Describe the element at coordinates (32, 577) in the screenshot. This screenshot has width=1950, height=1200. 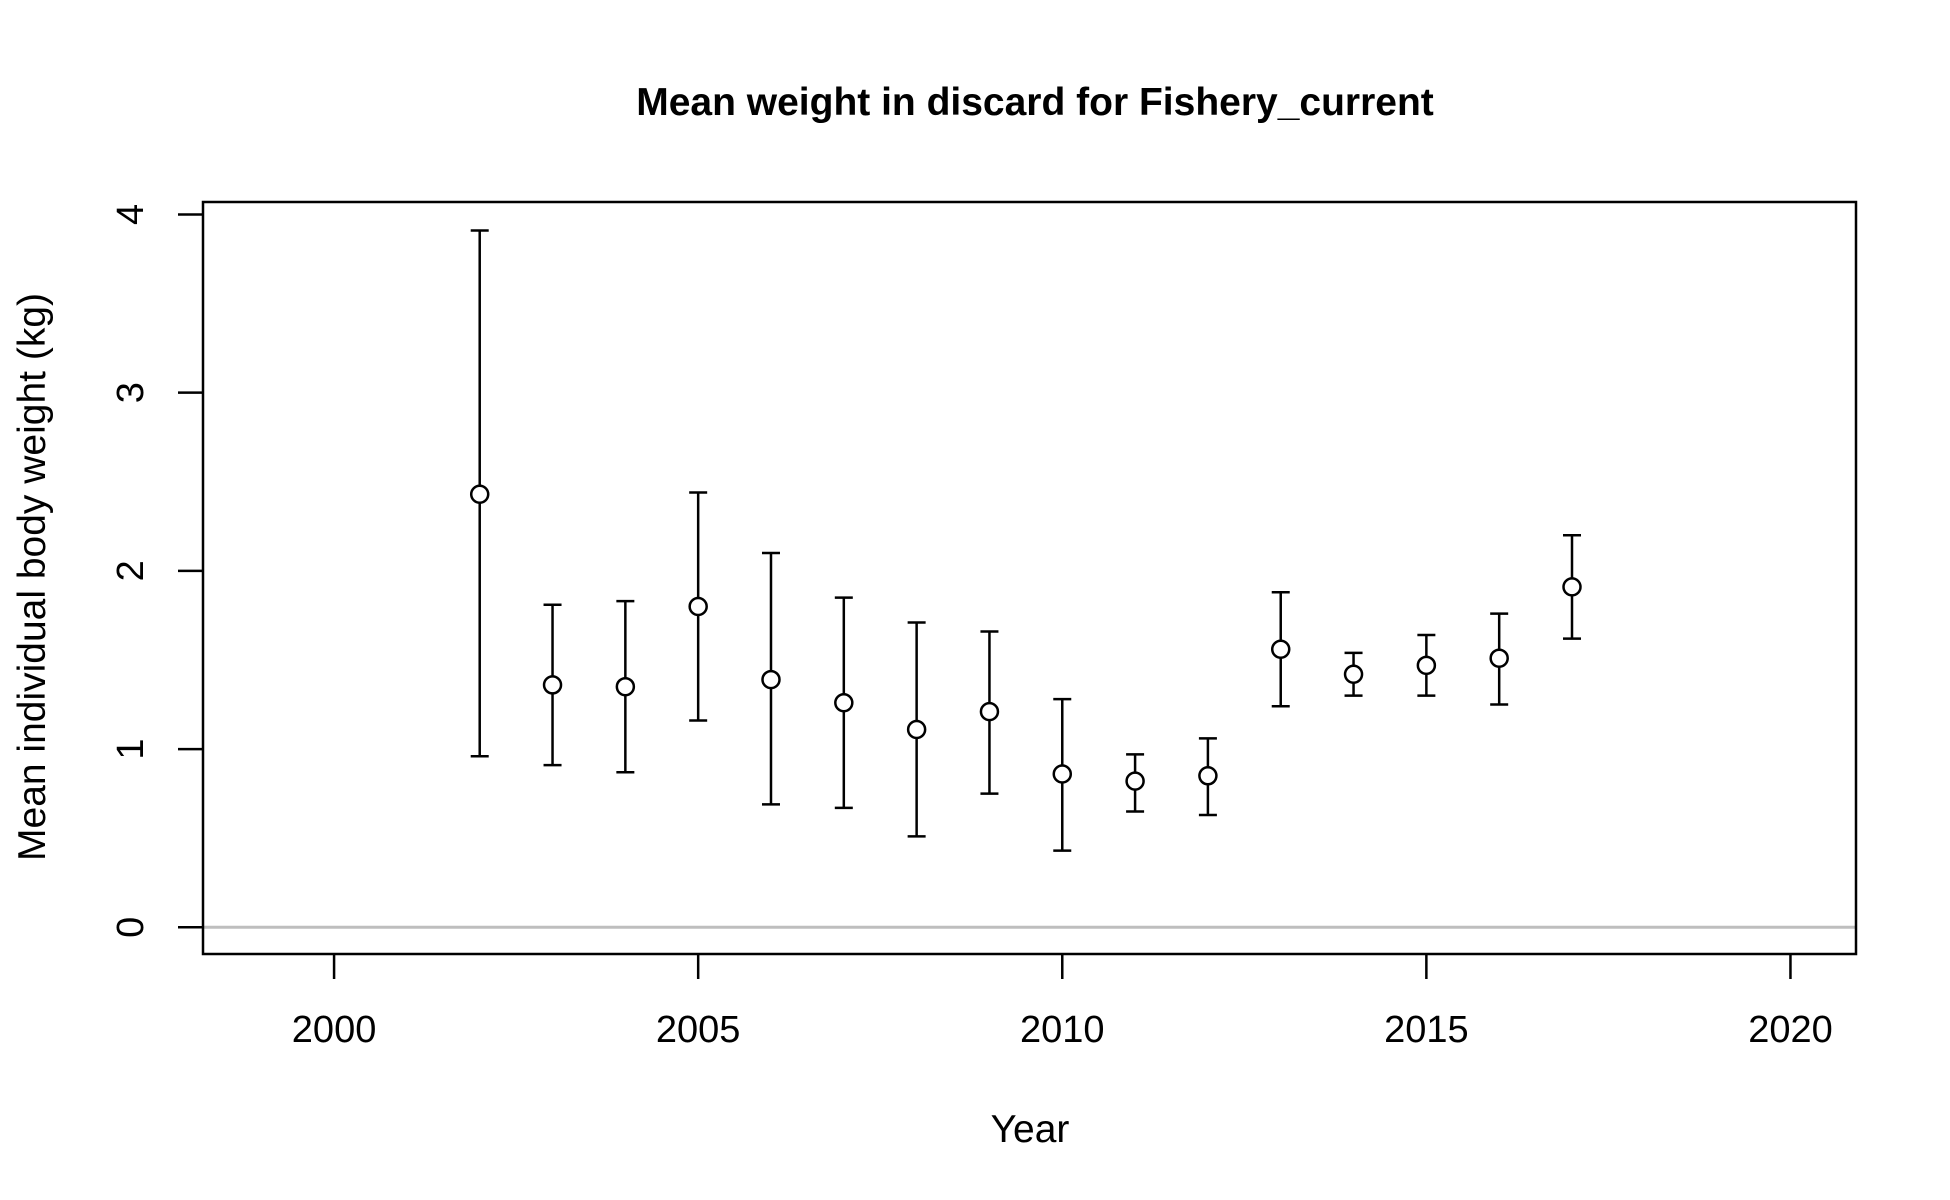
I see `y-axis-label: Mean individual body weight (kg)` at that location.